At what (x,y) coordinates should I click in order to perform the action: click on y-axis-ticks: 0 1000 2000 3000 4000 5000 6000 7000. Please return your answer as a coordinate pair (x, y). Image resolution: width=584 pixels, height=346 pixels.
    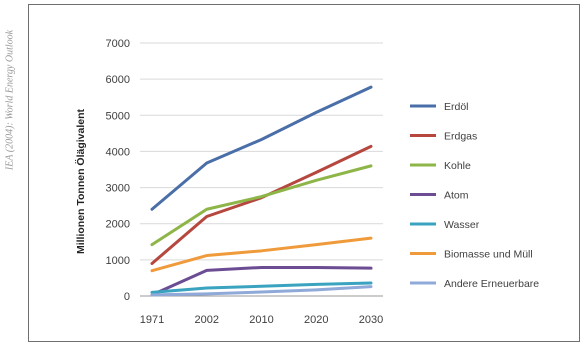
    Looking at the image, I should click on (118, 170).